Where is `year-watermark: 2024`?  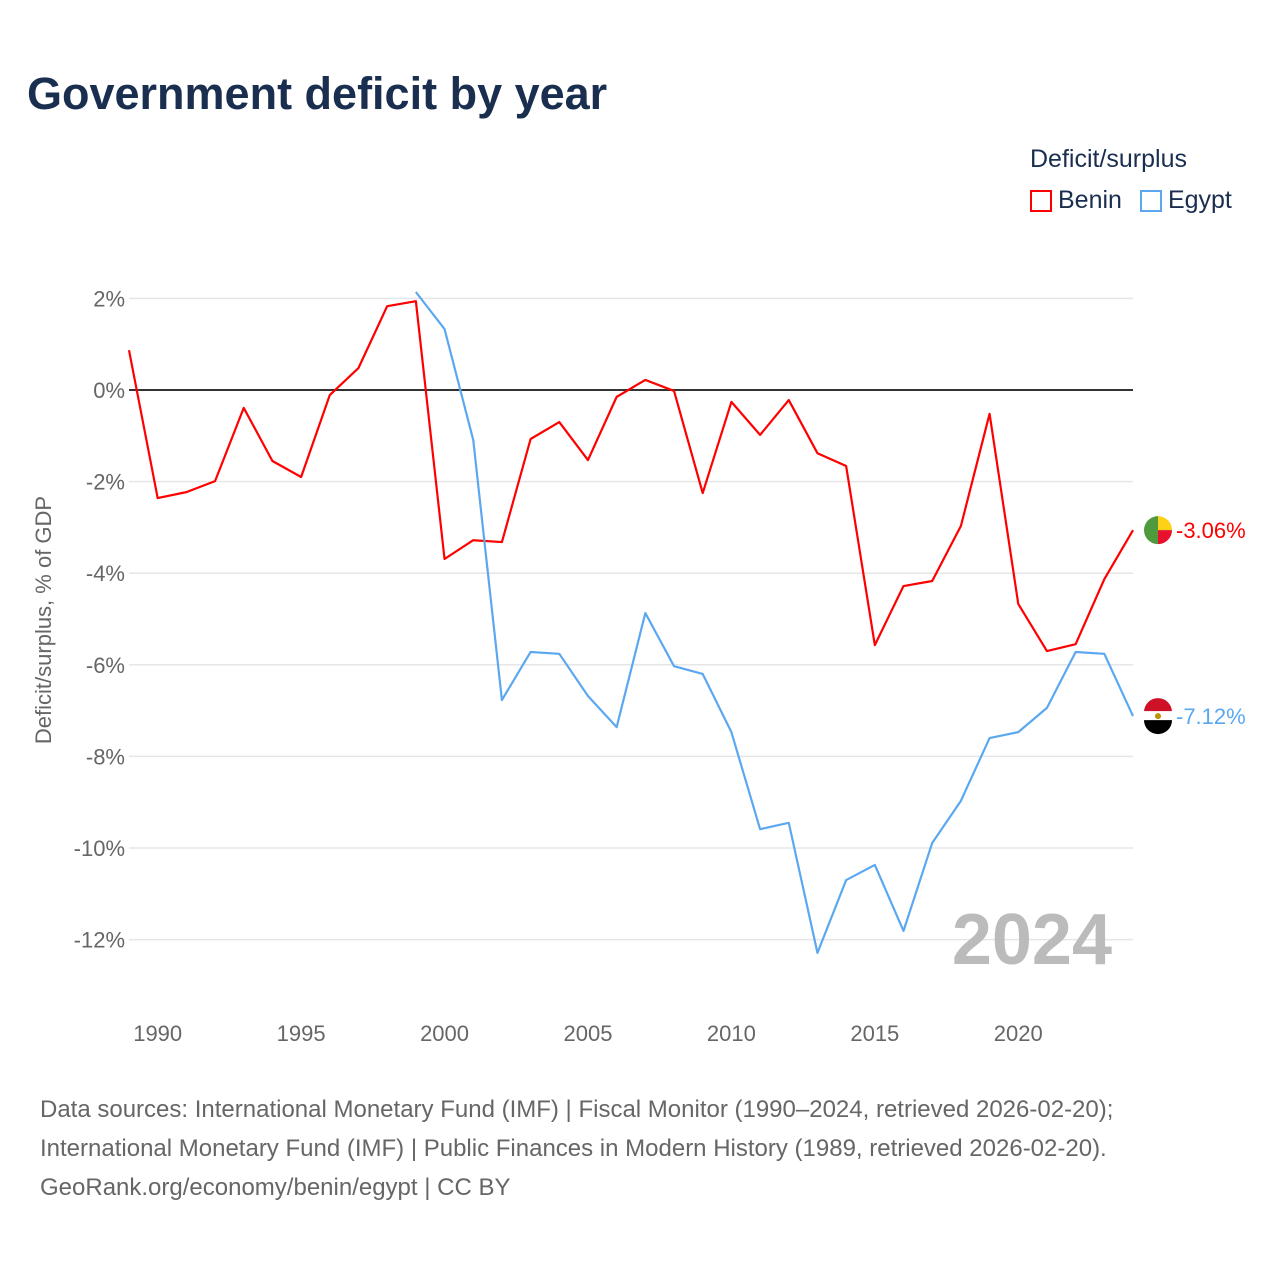 year-watermark: 2024 is located at coordinates (1032, 940).